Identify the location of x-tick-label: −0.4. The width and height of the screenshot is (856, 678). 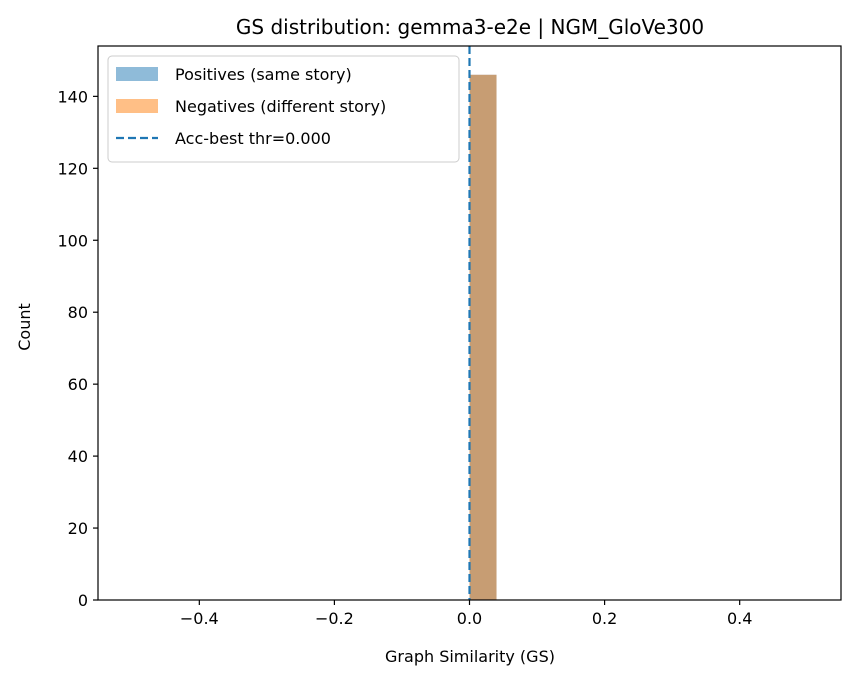
(199, 618).